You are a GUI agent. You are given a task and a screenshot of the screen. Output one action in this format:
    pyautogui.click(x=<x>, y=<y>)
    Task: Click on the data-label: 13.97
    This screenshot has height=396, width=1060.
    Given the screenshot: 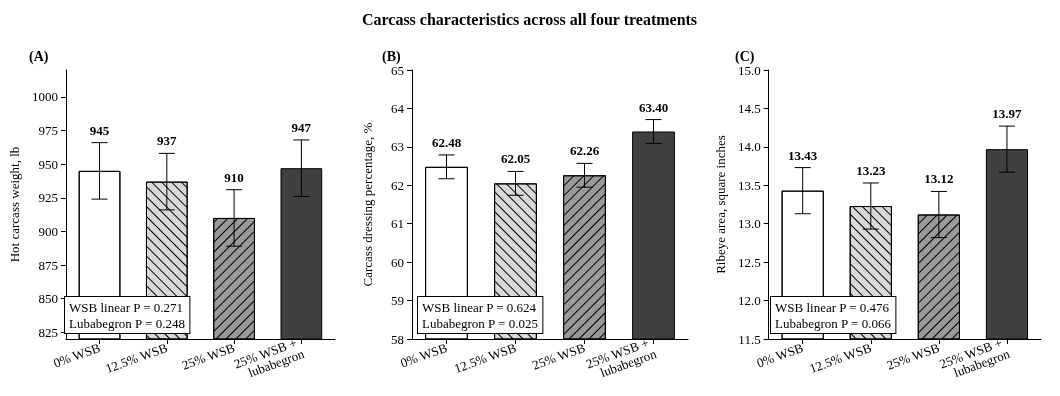 What is the action you would take?
    pyautogui.click(x=1007, y=114)
    